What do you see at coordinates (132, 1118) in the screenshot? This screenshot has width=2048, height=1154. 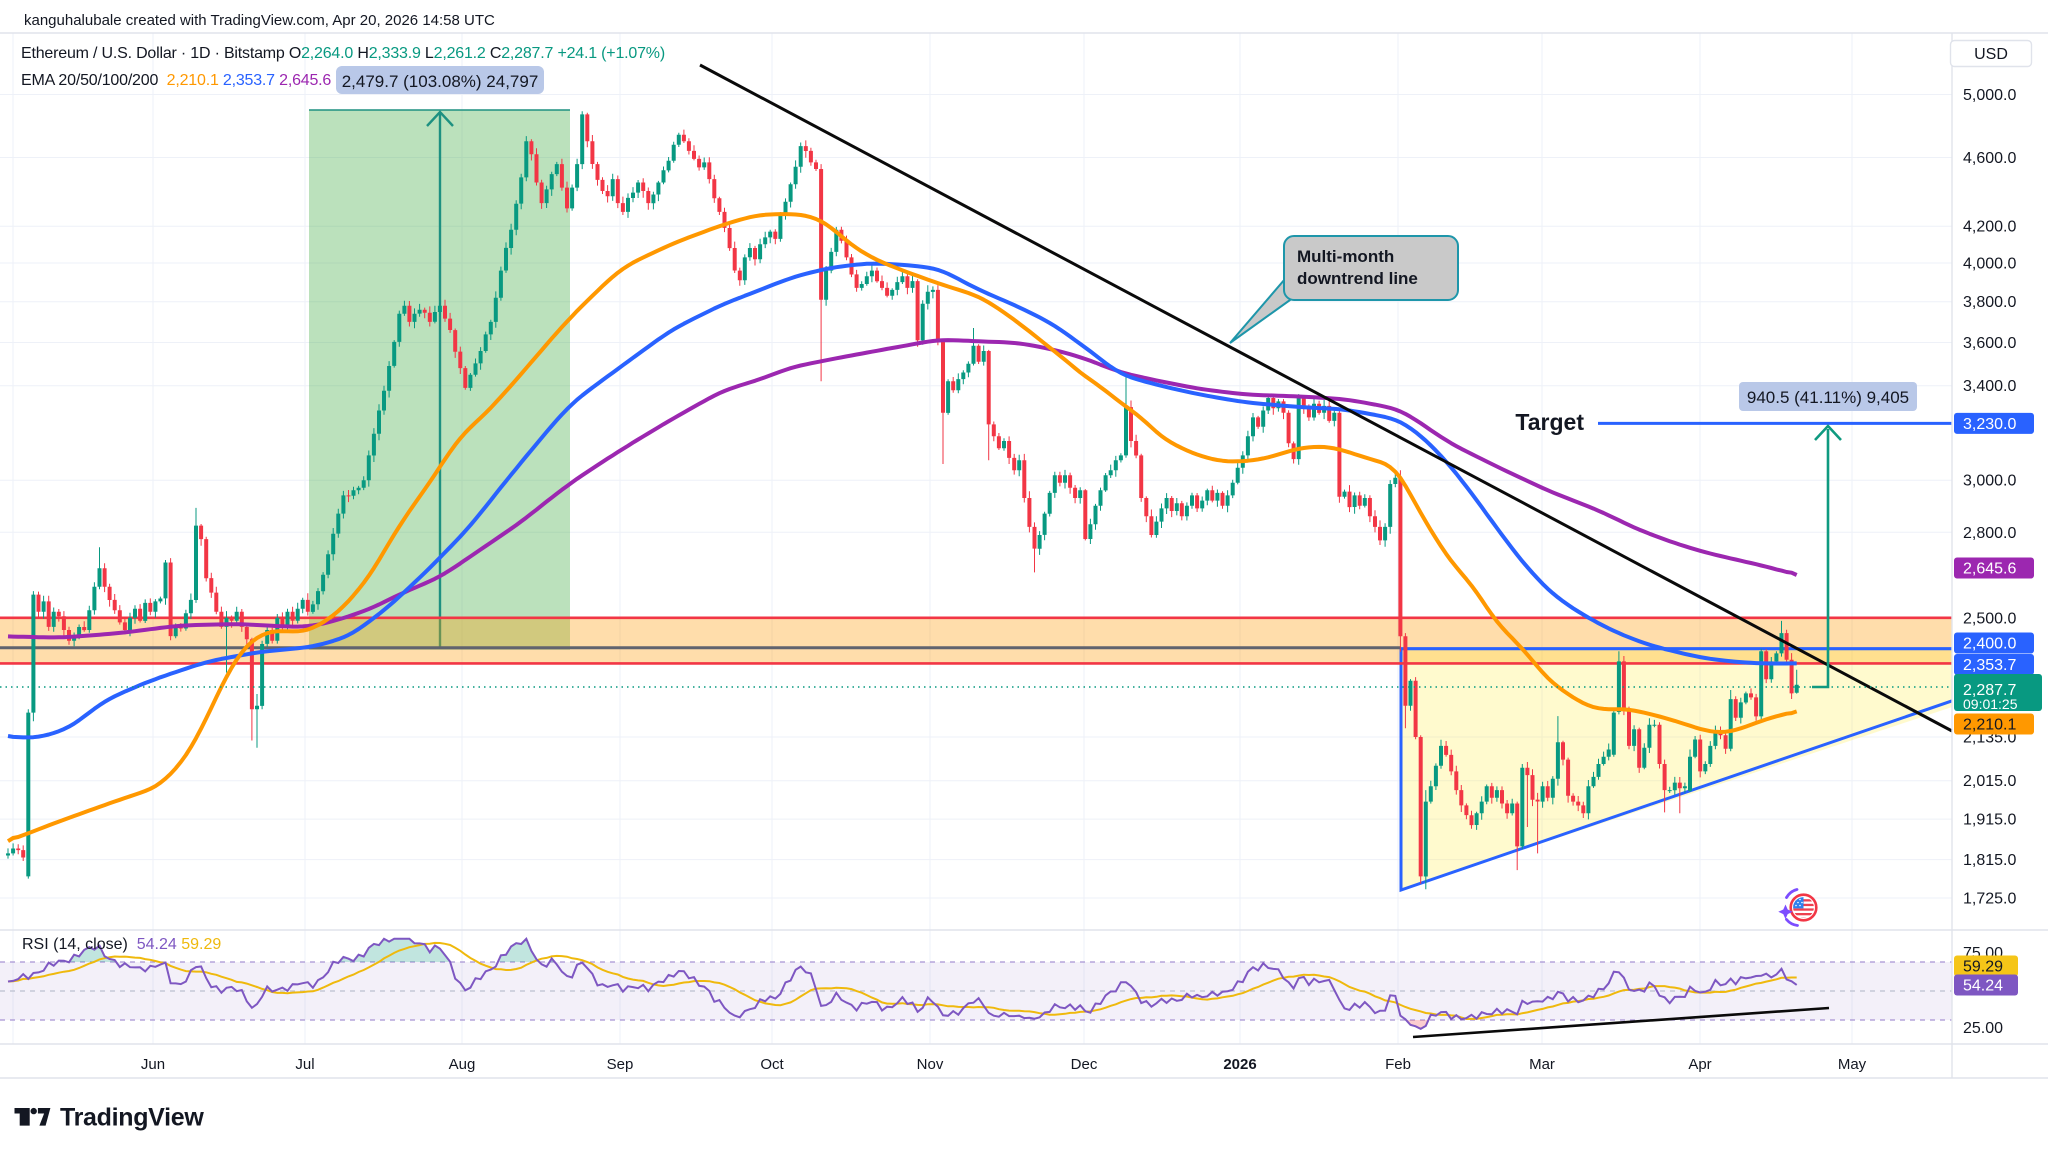 I see `svg-text: TradingView` at bounding box center [132, 1118].